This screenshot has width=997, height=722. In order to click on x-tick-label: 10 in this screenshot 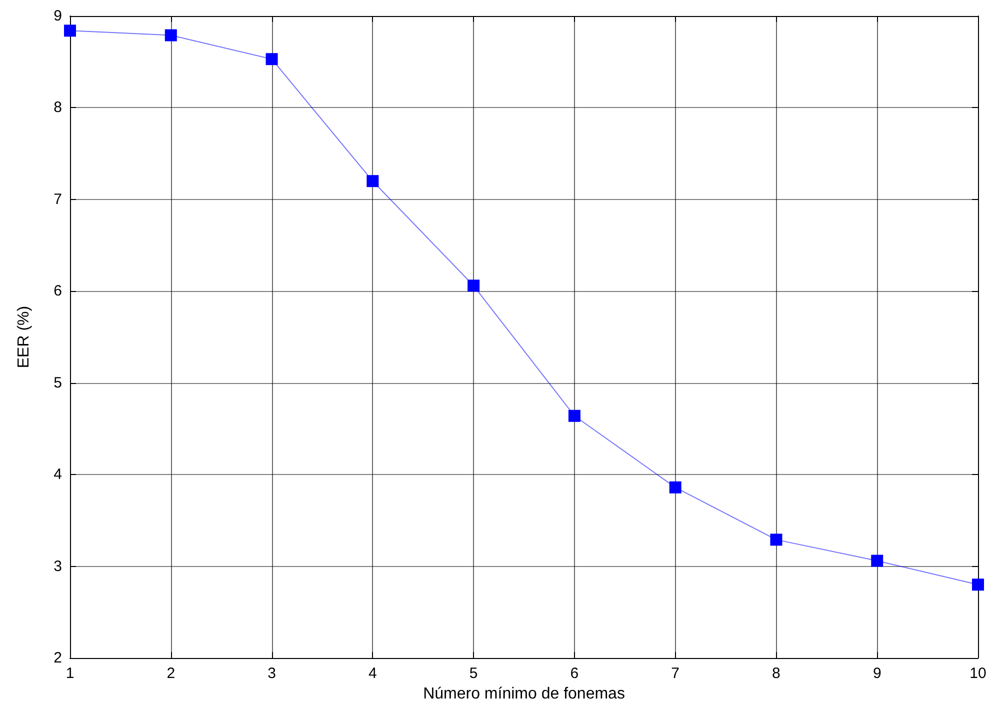, I will do `click(978, 673)`.